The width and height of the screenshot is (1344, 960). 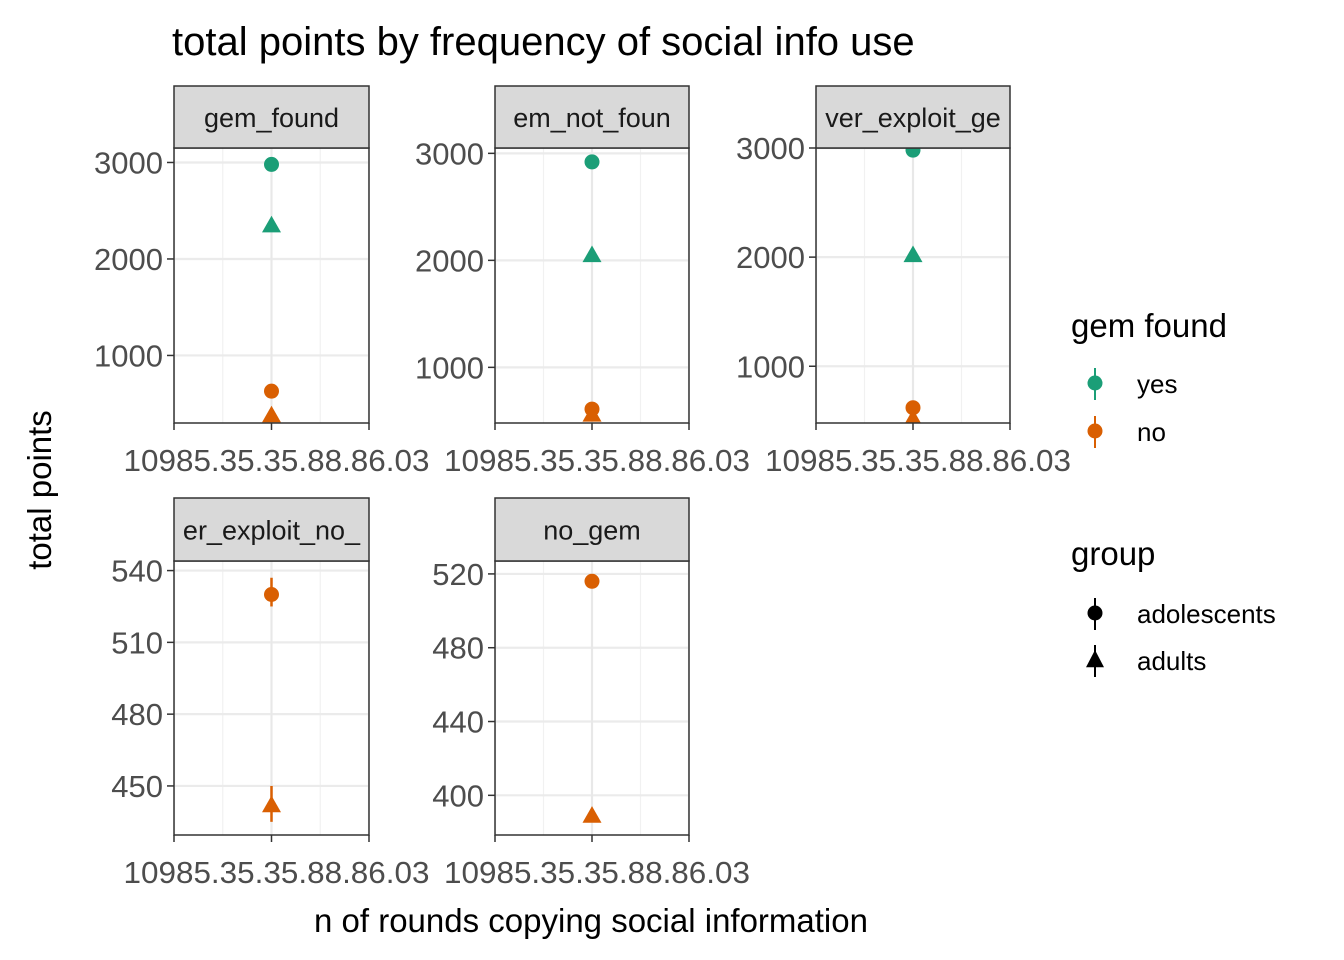 What do you see at coordinates (1171, 661) in the screenshot?
I see `legend-label: adults` at bounding box center [1171, 661].